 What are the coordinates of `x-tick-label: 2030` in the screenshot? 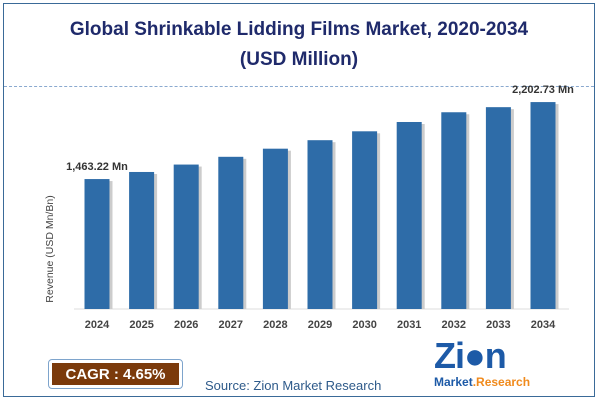 It's located at (364, 325).